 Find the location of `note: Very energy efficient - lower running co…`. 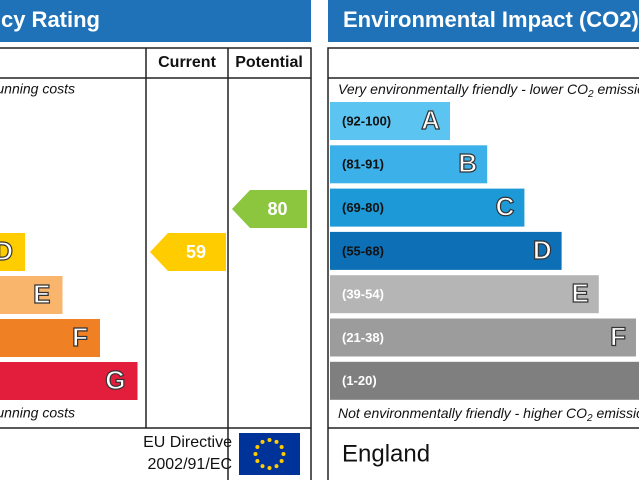

note: Very energy efficient - lower running co… is located at coordinates (37, 89).